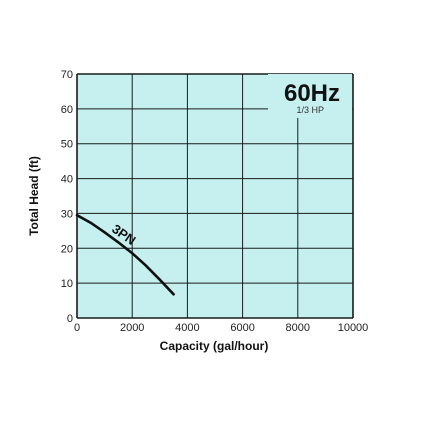 Image resolution: width=430 pixels, height=430 pixels. Describe the element at coordinates (77, 328) in the screenshot. I see `x-tick-label: 0` at that location.